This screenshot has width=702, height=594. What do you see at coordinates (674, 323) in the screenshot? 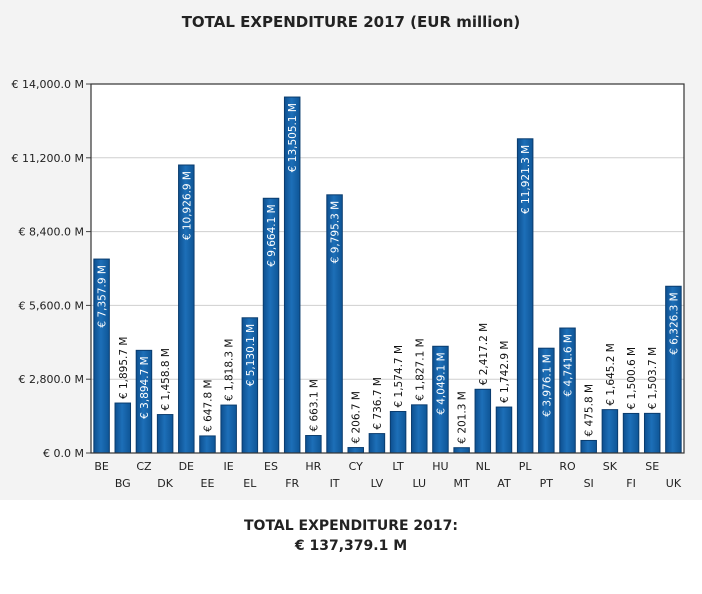
I see `data-label: € 6,326.3 M` at bounding box center [674, 323].